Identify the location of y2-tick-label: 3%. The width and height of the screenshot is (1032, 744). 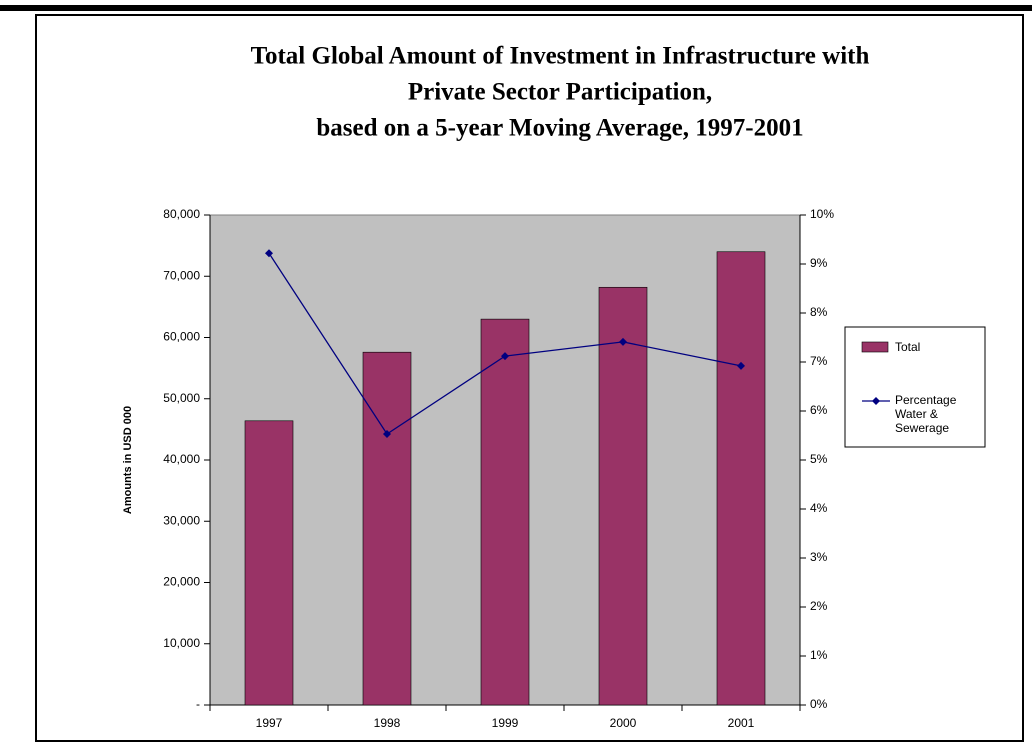
(819, 557).